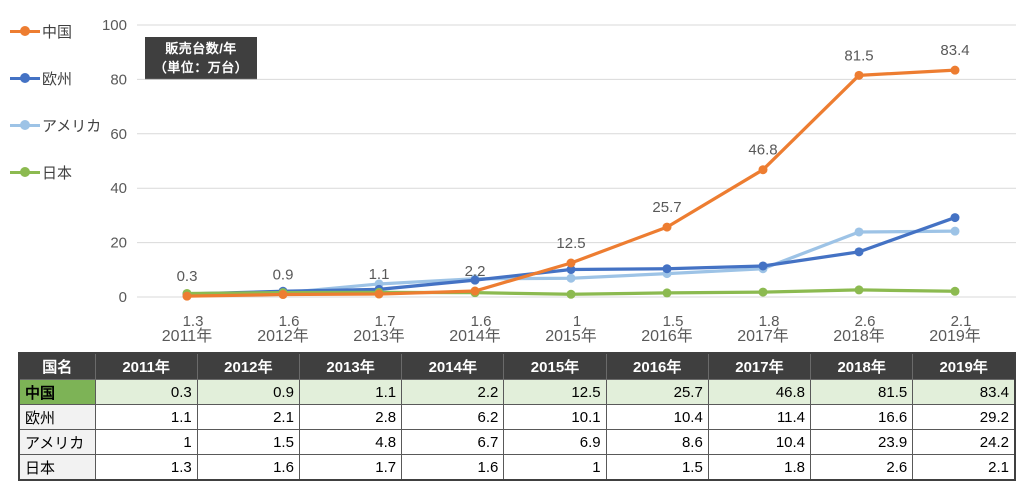 The height and width of the screenshot is (486, 1024). I want to click on table-cell: 6.7, so click(453, 442).